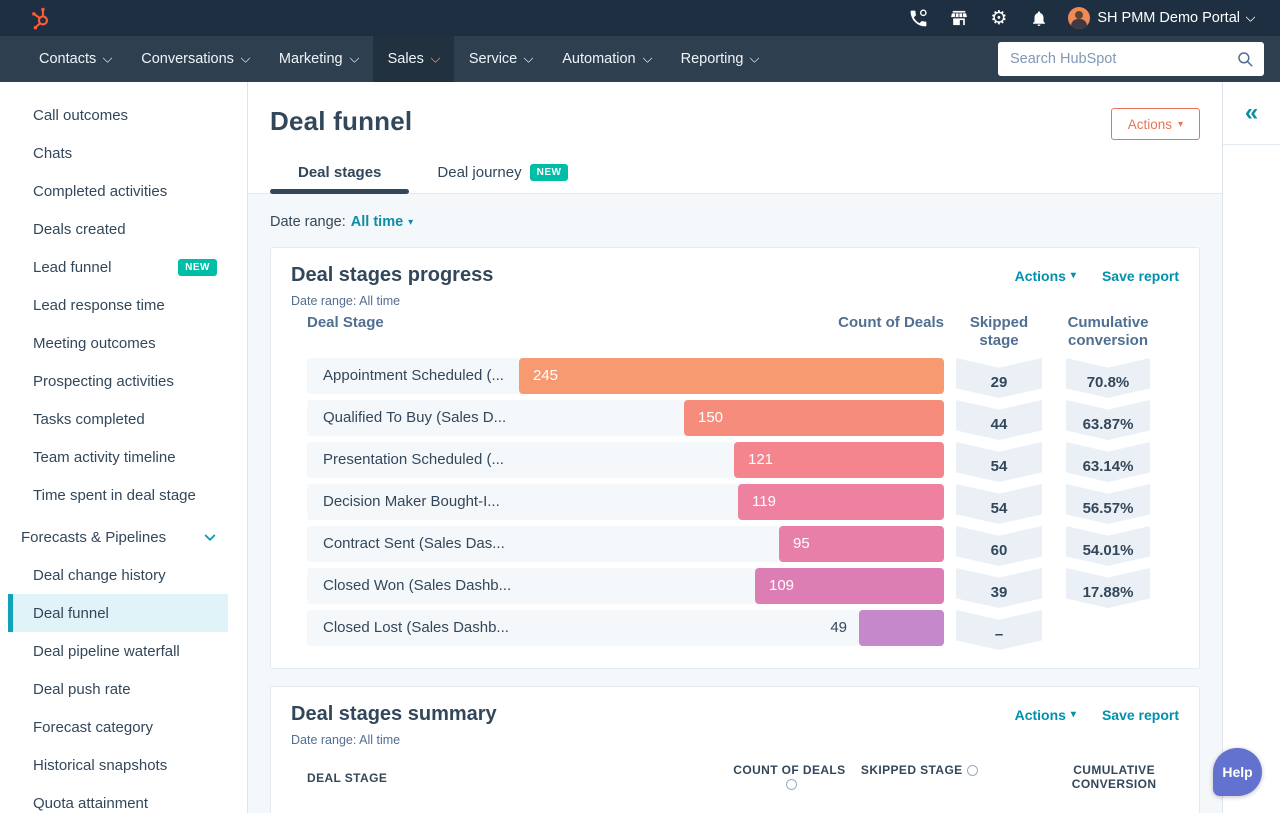 The height and width of the screenshot is (813, 1280). What do you see at coordinates (791, 784) in the screenshot?
I see `sort-icon` at bounding box center [791, 784].